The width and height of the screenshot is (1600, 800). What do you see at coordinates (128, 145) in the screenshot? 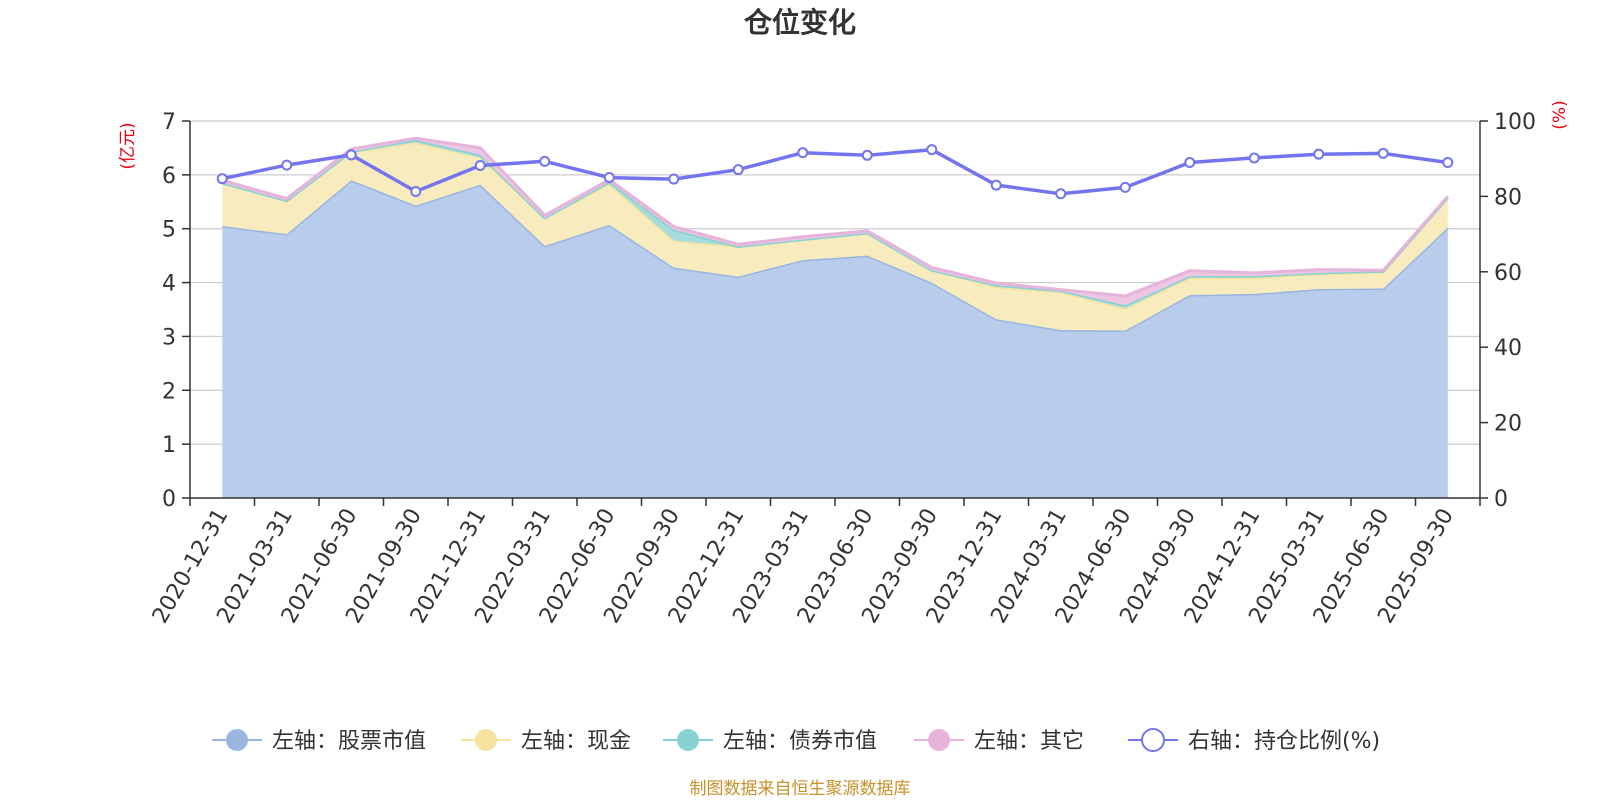
I see `left-axis-unit: (亿元)` at bounding box center [128, 145].